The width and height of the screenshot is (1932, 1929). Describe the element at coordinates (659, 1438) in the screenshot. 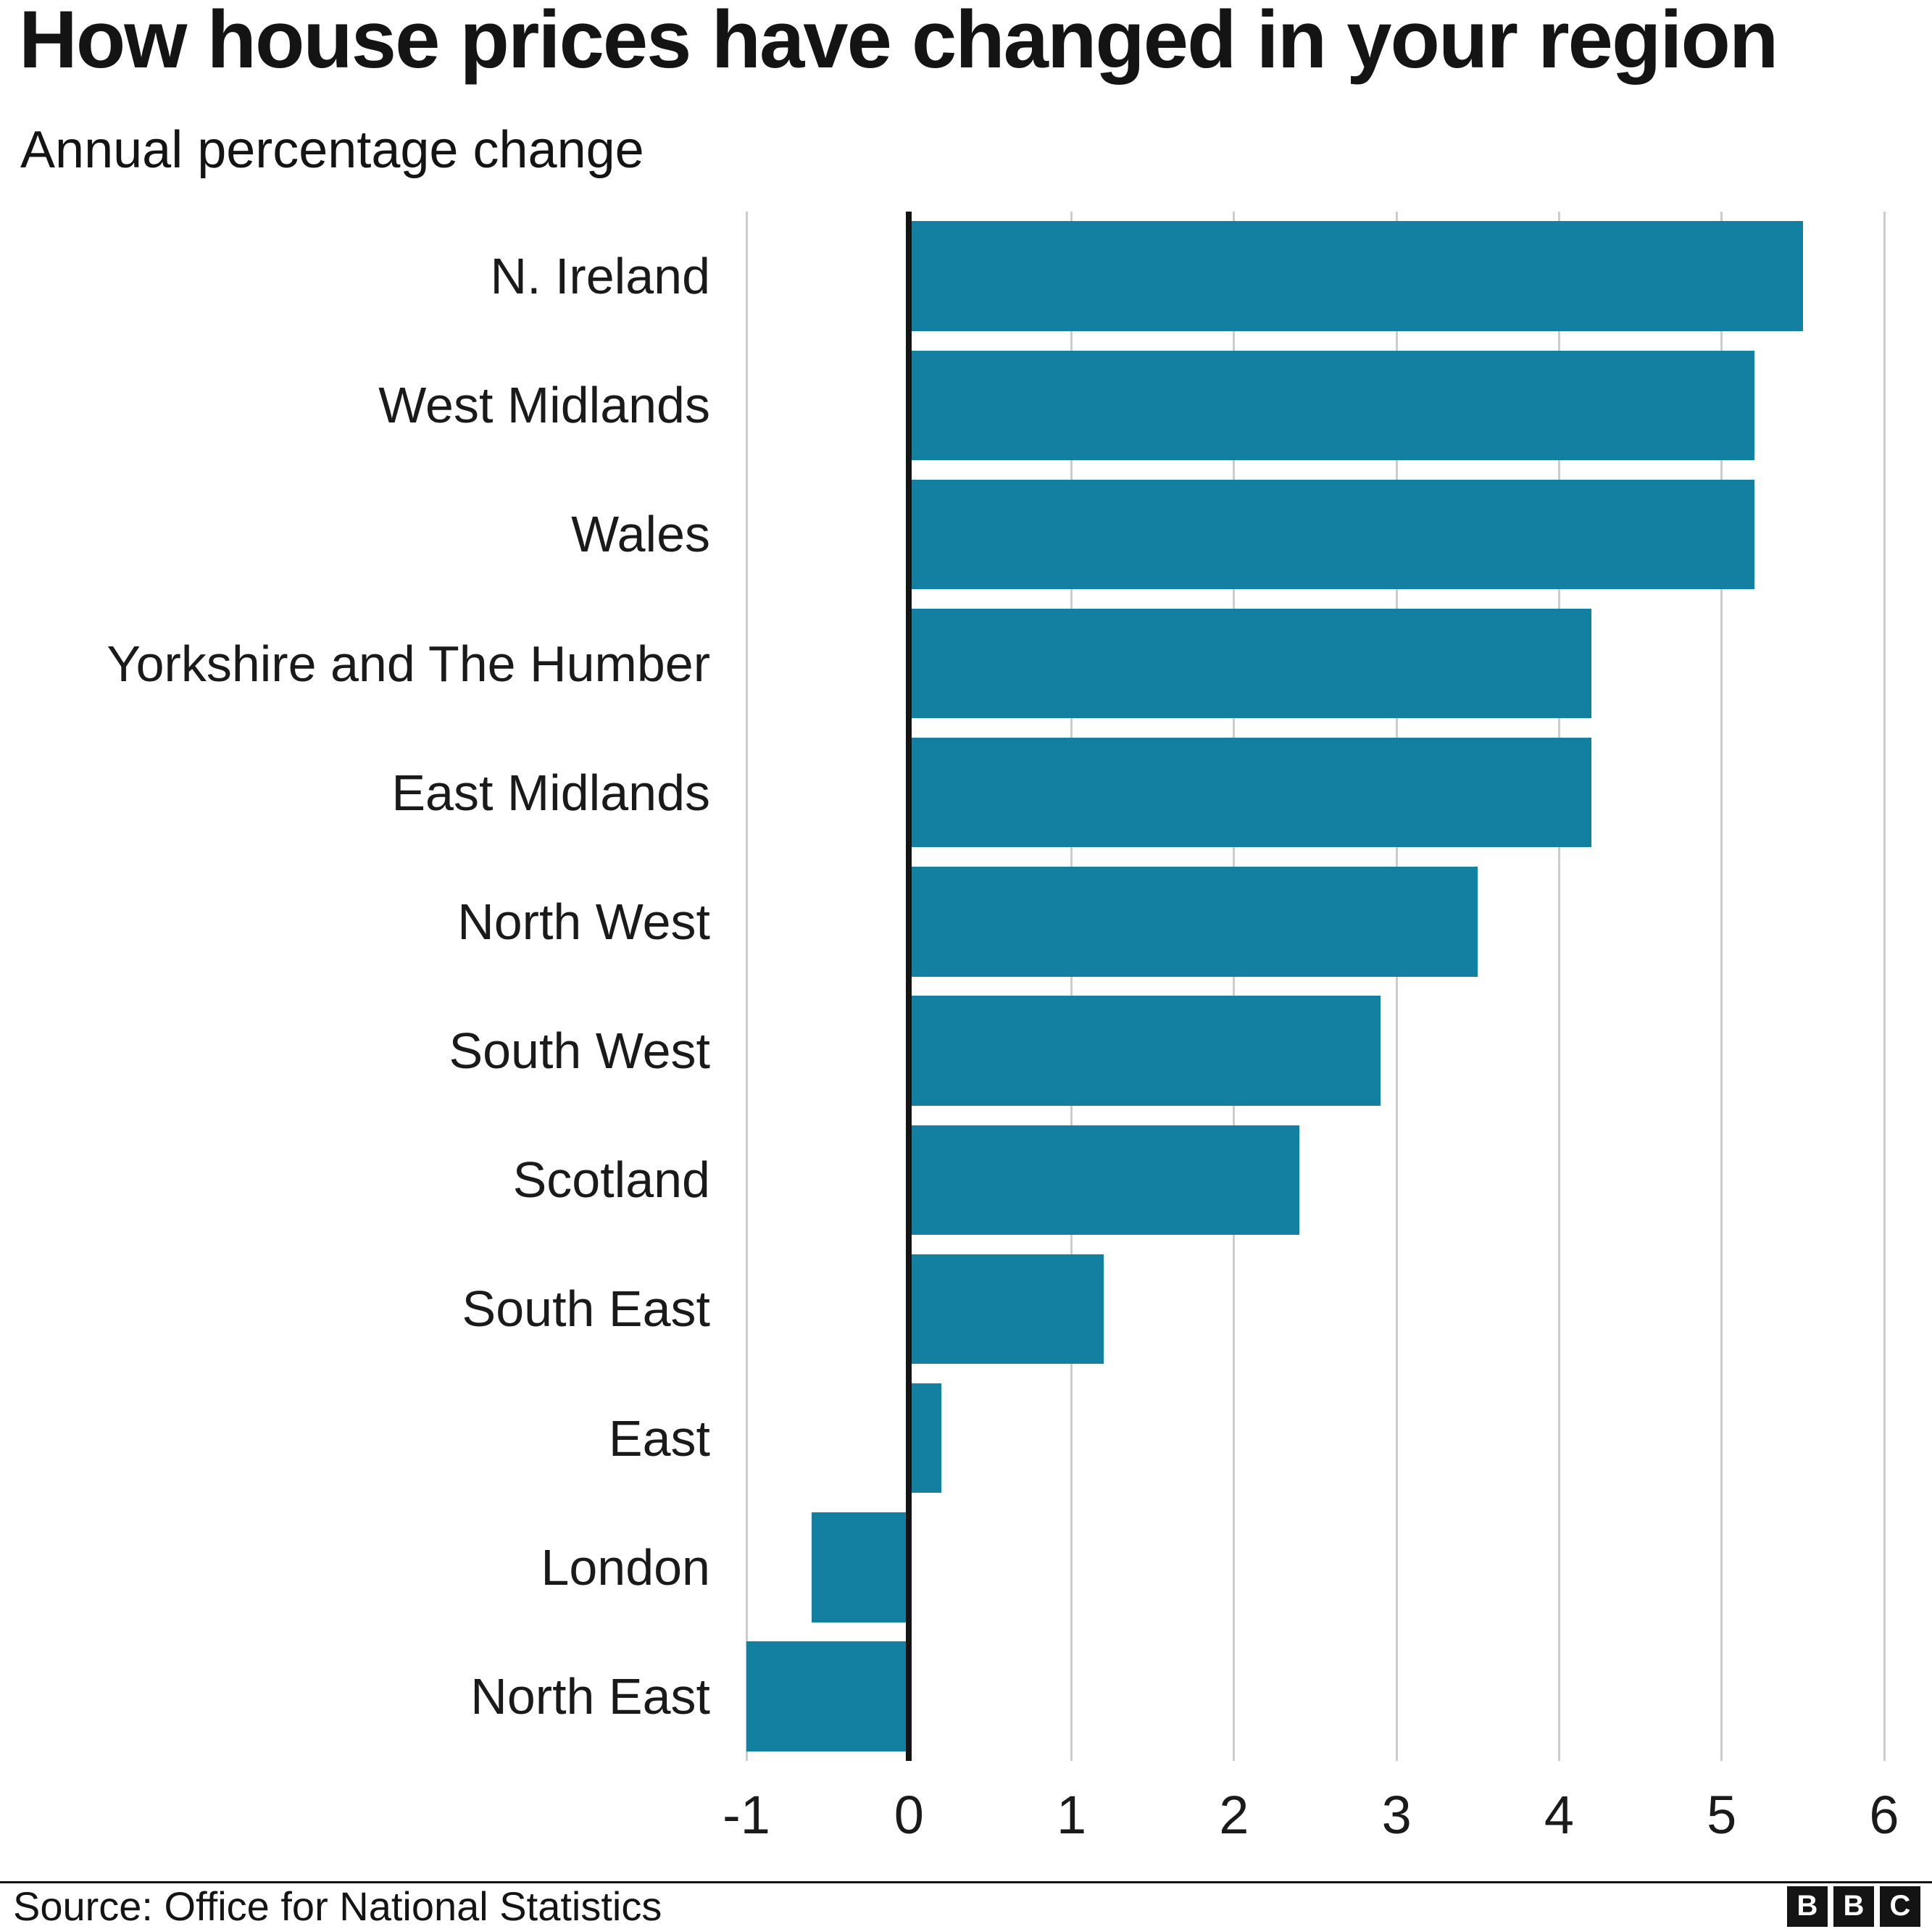

I see `category-label: East` at that location.